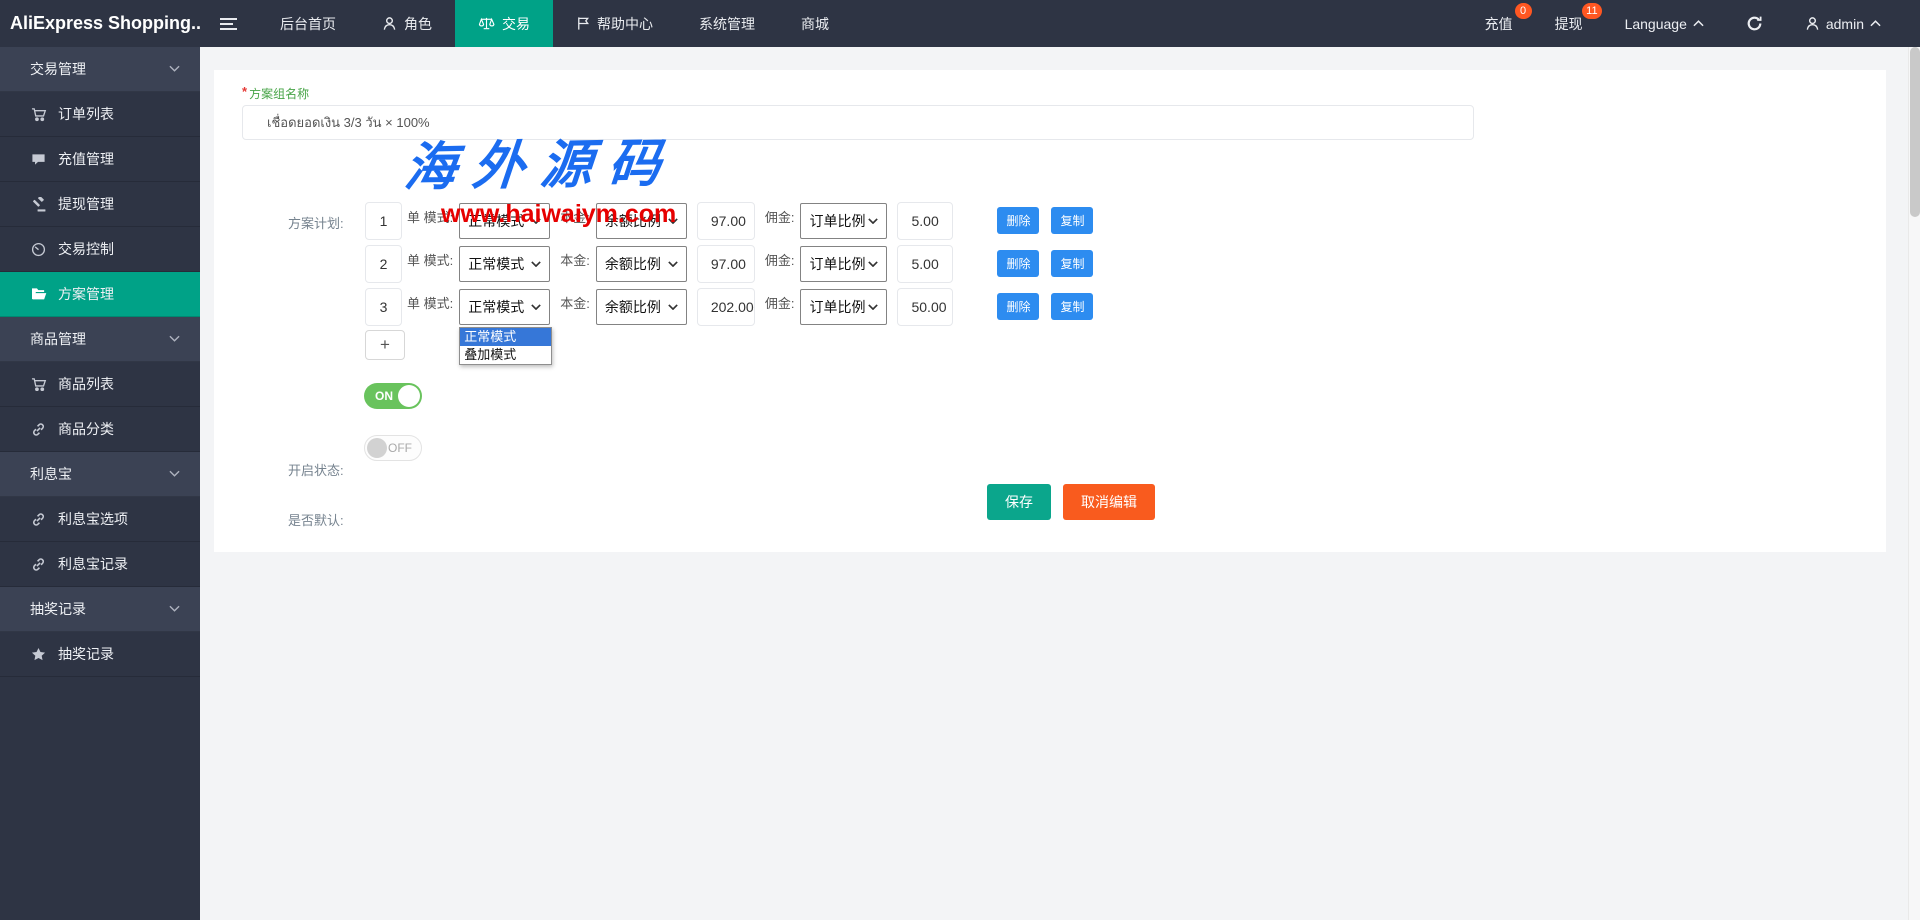  Describe the element at coordinates (100, 204) in the screenshot. I see `sidebar-item-withdraw: 提现管理` at that location.